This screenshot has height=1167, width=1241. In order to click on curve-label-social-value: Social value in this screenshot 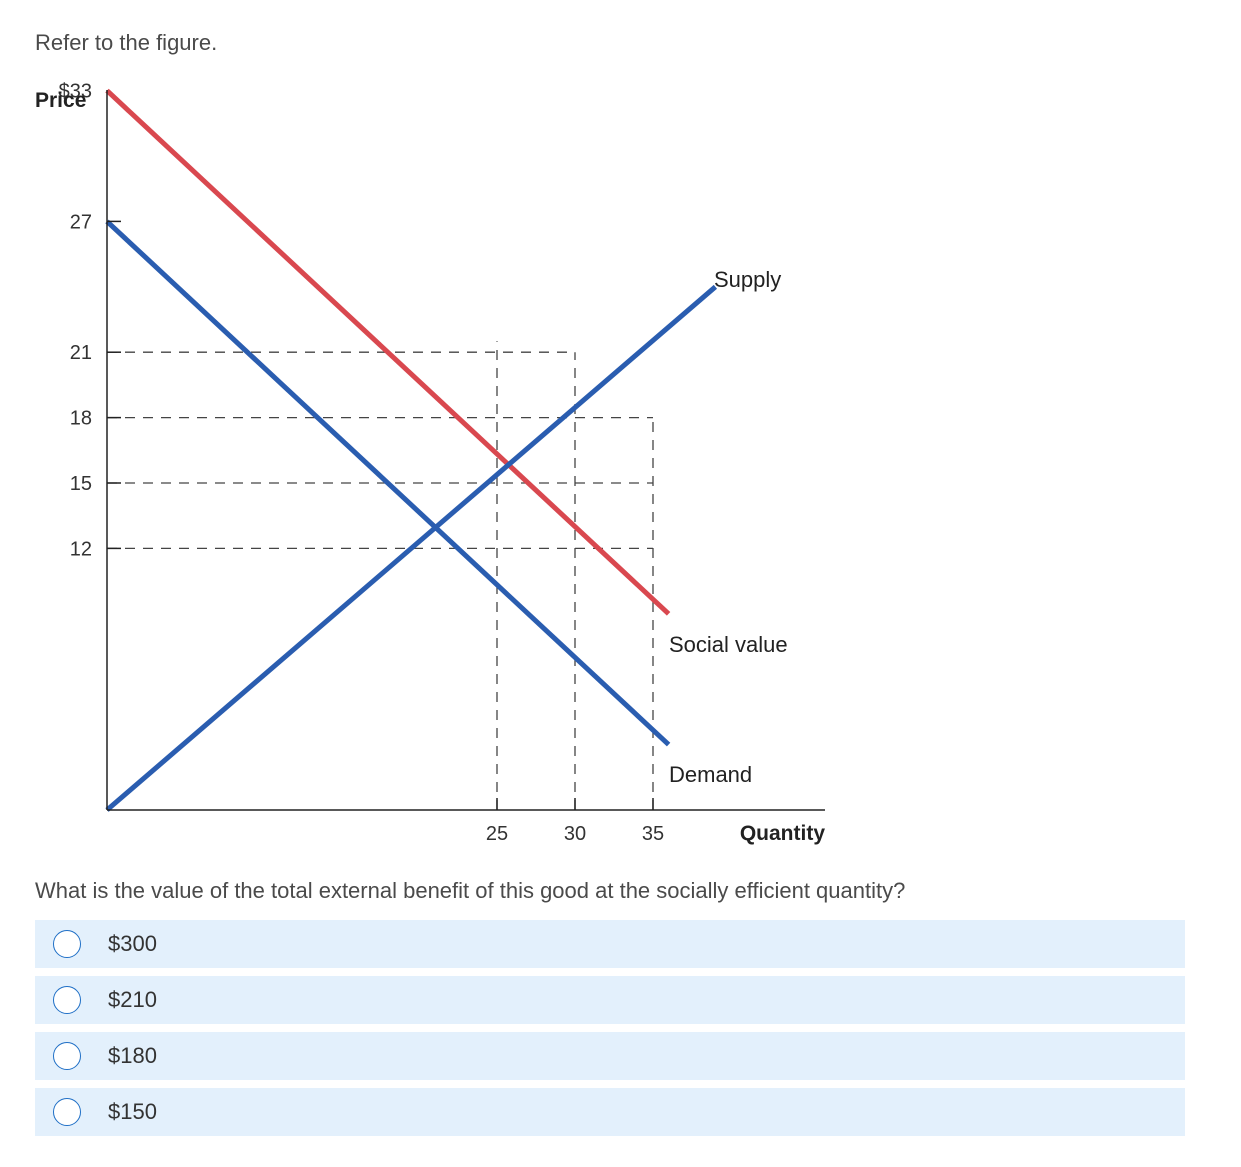, I will do `click(728, 644)`.